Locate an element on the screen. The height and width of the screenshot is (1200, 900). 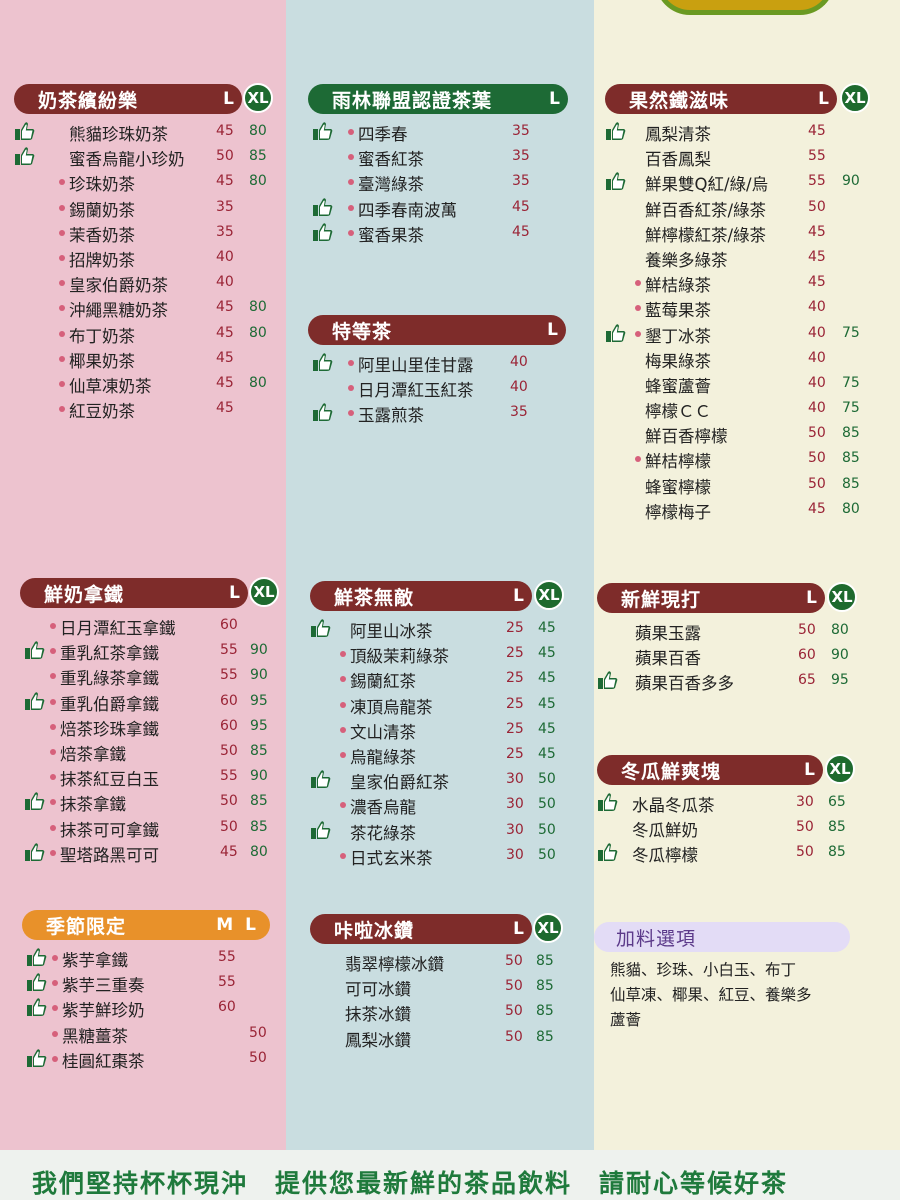
item-name: 錫蘭奶茶 is located at coordinates (102, 210).